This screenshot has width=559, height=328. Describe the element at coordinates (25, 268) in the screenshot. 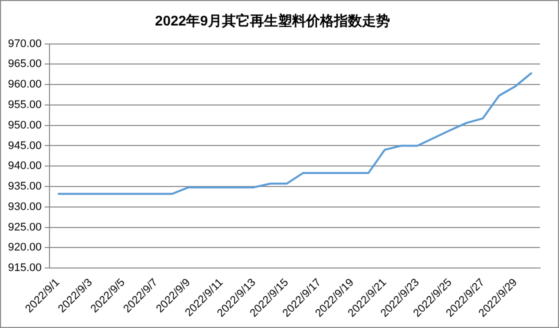

I see `y-tick-label: 915.00` at that location.